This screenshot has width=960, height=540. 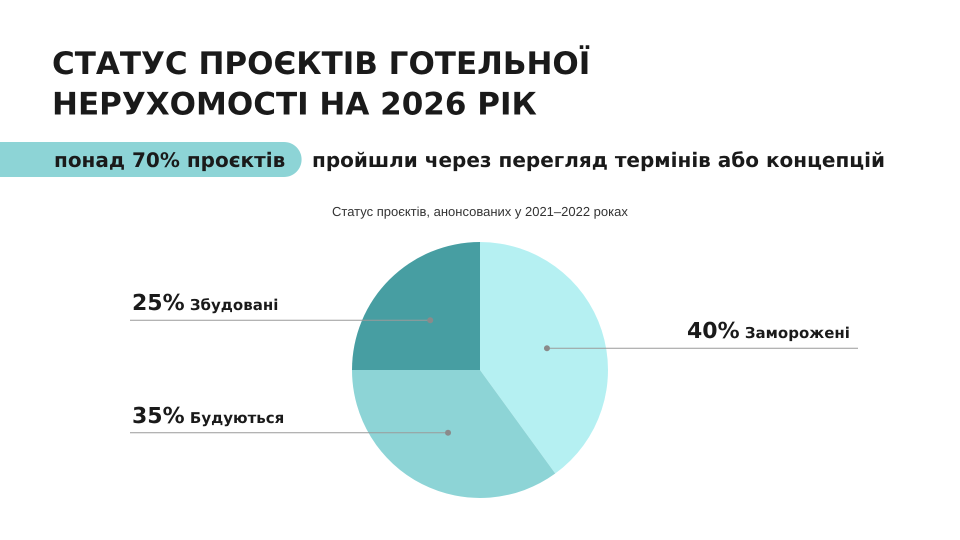 I want to click on data-label: 35%, so click(x=158, y=416).